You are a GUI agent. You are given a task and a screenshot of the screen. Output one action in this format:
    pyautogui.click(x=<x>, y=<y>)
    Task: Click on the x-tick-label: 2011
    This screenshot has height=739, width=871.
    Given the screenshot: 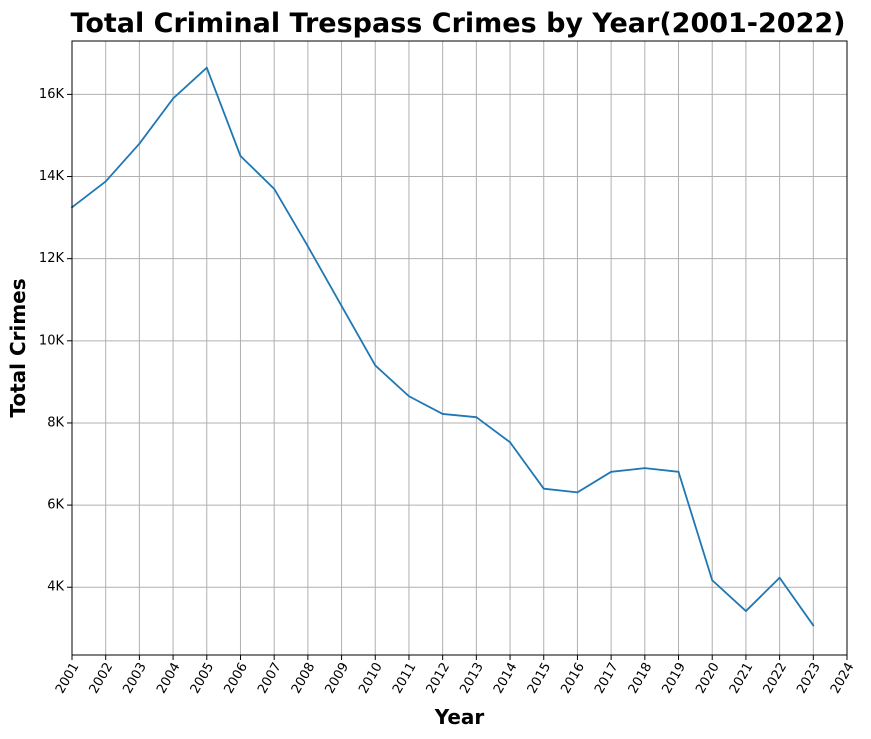 What is the action you would take?
    pyautogui.click(x=405, y=678)
    